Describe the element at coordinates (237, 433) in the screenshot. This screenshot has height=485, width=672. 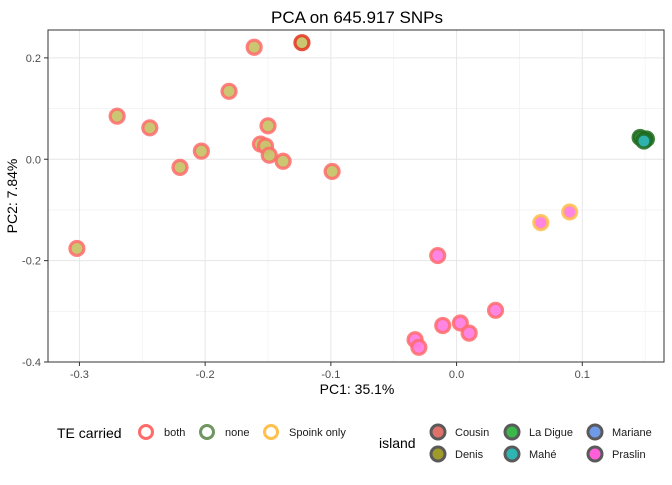
I see `legend-label-none: none` at that location.